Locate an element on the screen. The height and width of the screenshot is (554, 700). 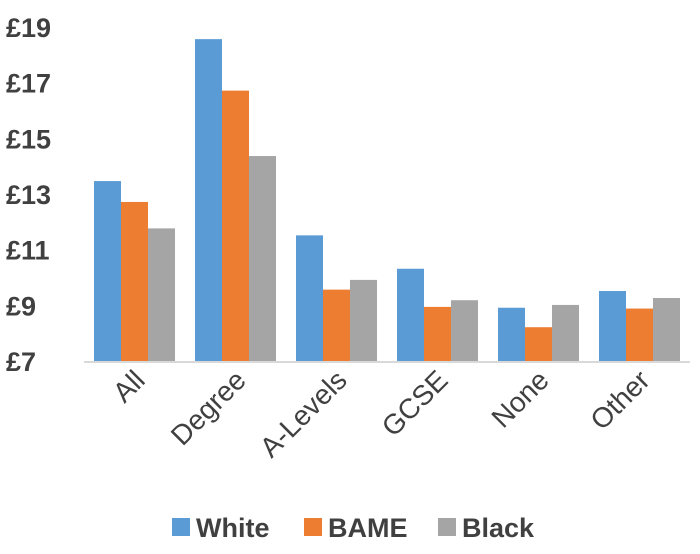
legend: White BAME Black is located at coordinates (353, 528).